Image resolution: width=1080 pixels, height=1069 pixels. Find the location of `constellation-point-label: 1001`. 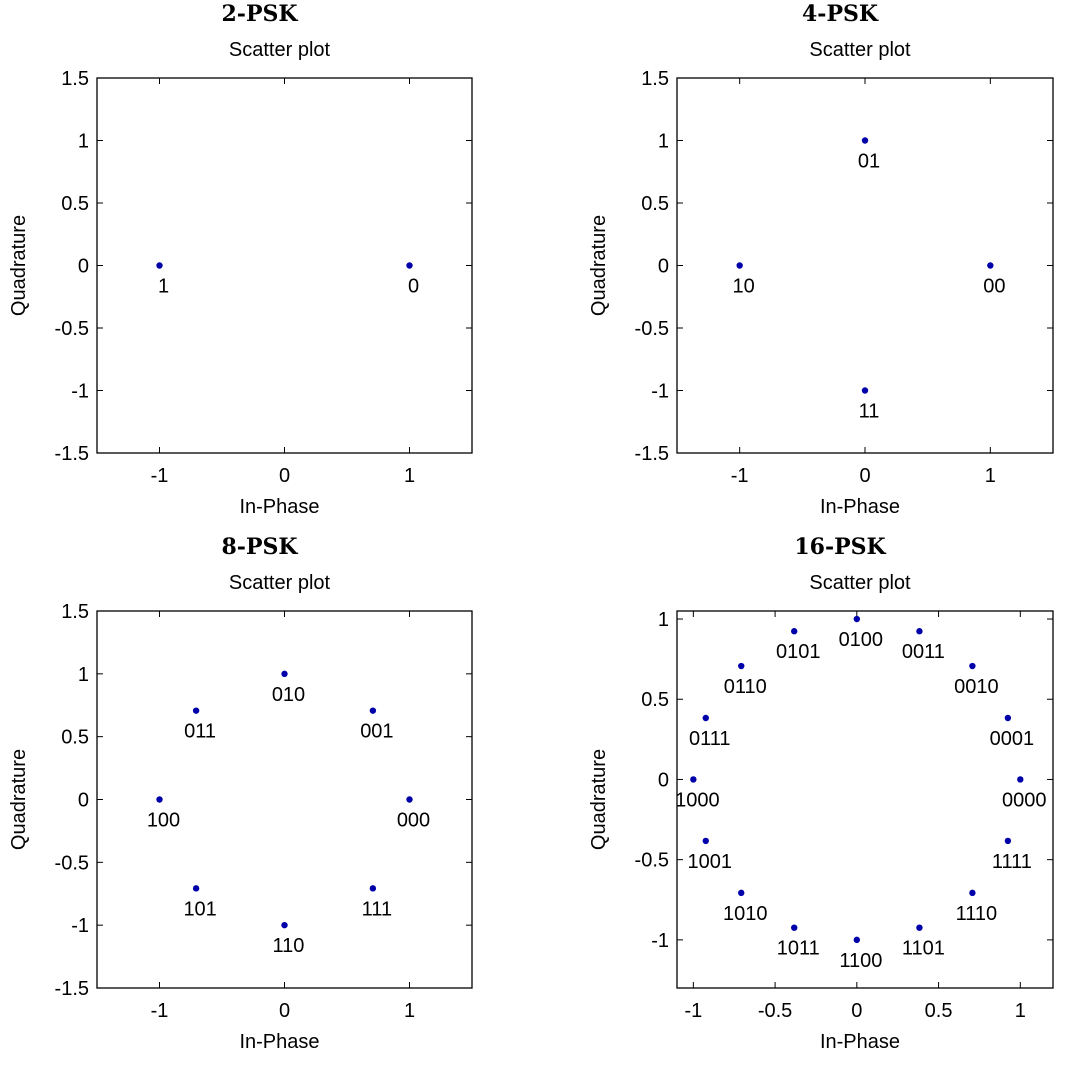

constellation-point-label: 1001 is located at coordinates (710, 862).